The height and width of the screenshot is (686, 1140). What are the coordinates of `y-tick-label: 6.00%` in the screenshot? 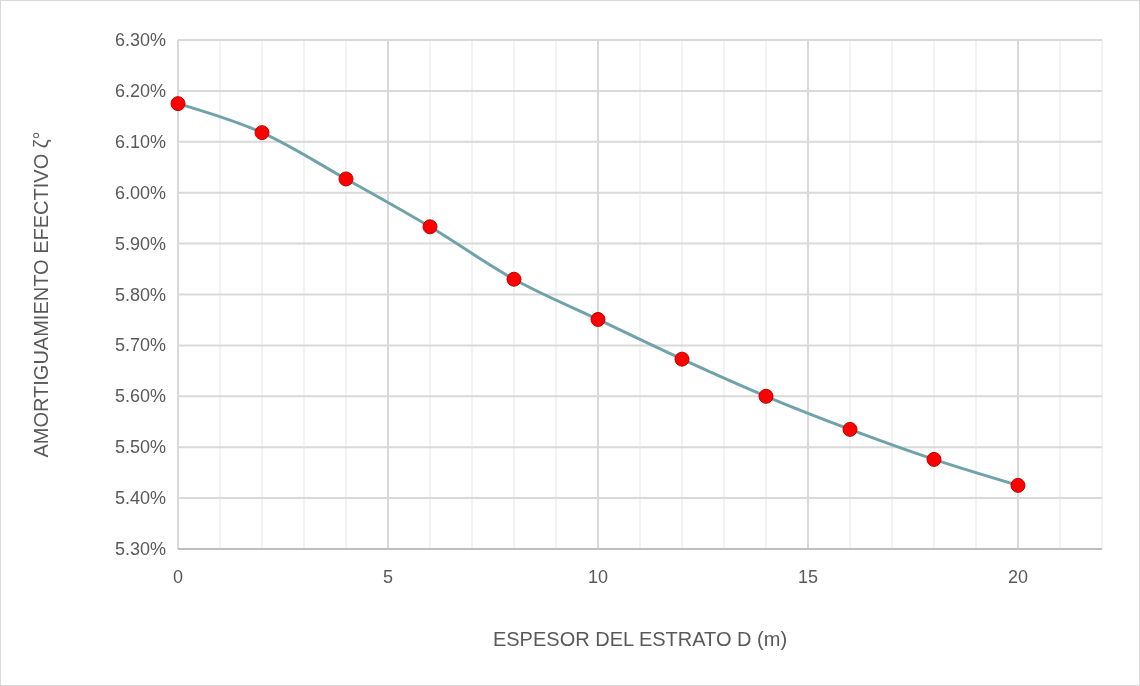 It's located at (140, 192).